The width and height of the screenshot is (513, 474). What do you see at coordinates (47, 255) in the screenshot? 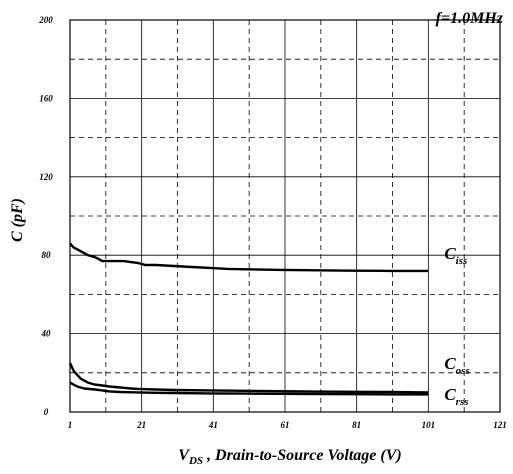
I see `y-tick-label: 80` at bounding box center [47, 255].